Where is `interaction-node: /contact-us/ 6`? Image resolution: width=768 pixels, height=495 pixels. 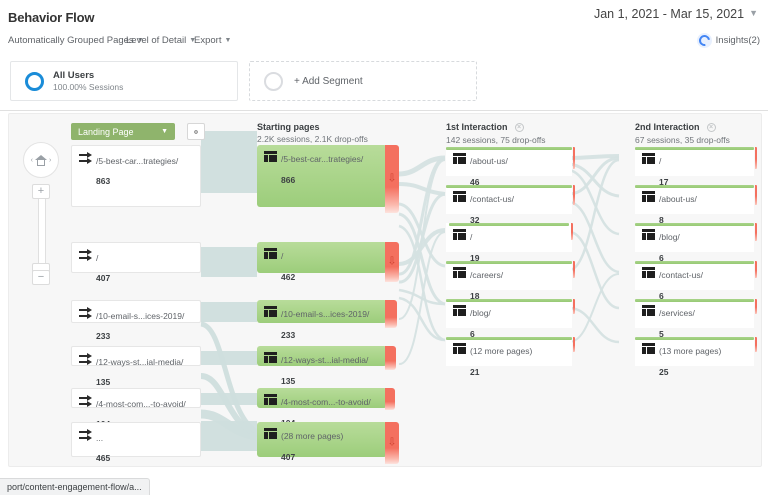 interaction-node: /contact-us/ 6 is located at coordinates (694, 281).